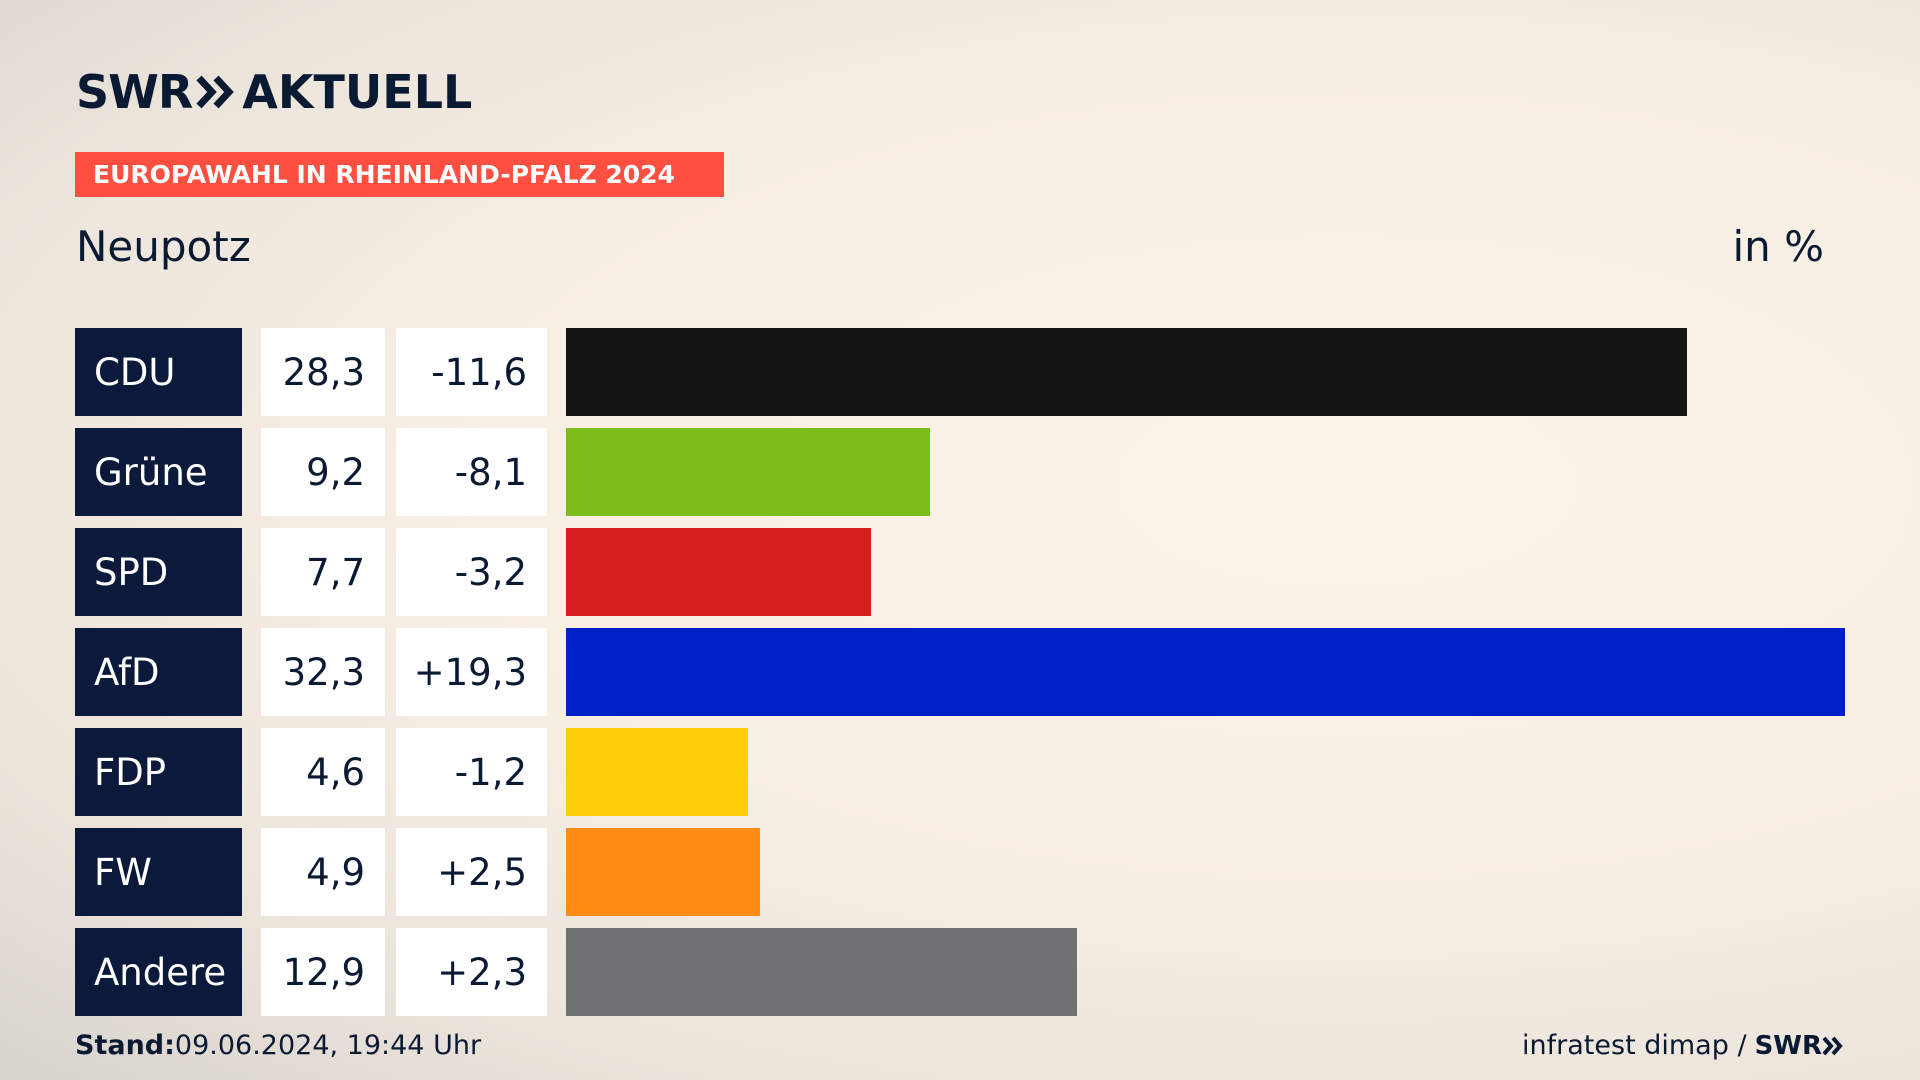 The width and height of the screenshot is (1920, 1080). Describe the element at coordinates (328, 1045) in the screenshot. I see `stand-value: 09.06.2024, 19:44 Uhr` at that location.